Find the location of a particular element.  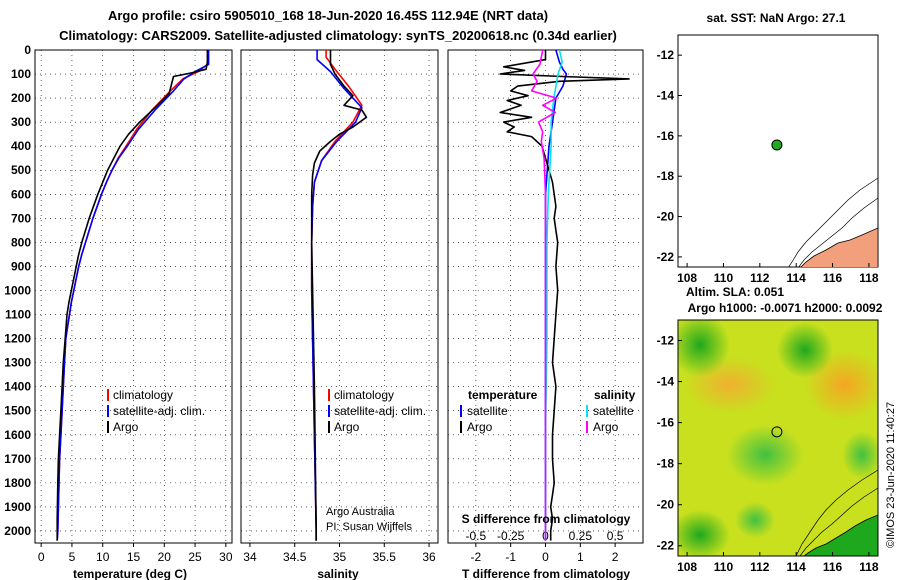

temperature-x-label: temperature (deg C) is located at coordinates (130, 573).